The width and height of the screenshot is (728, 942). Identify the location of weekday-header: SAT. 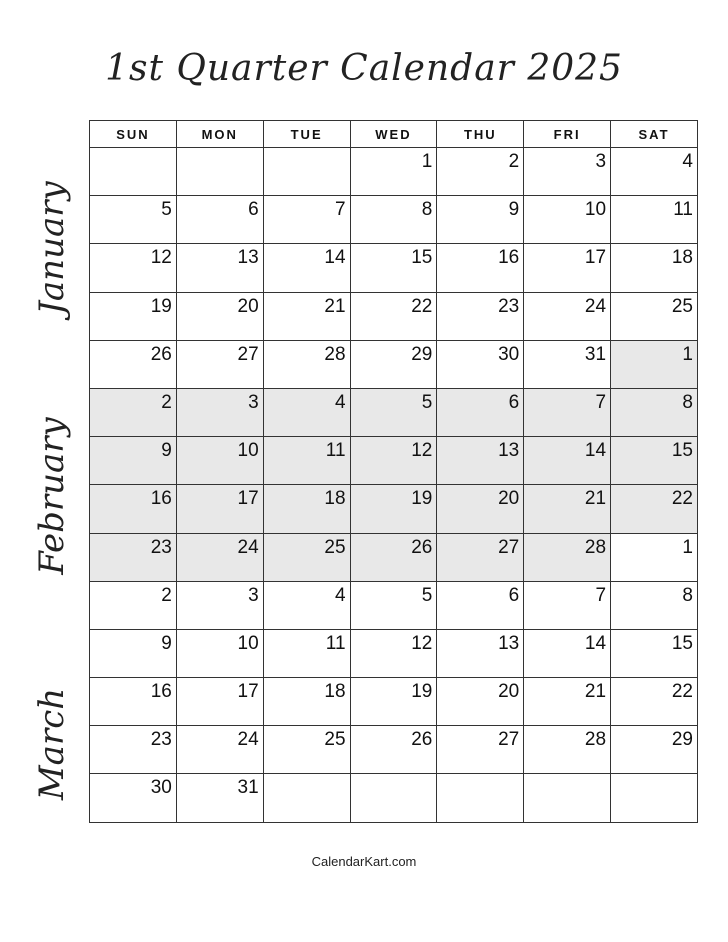
(654, 134).